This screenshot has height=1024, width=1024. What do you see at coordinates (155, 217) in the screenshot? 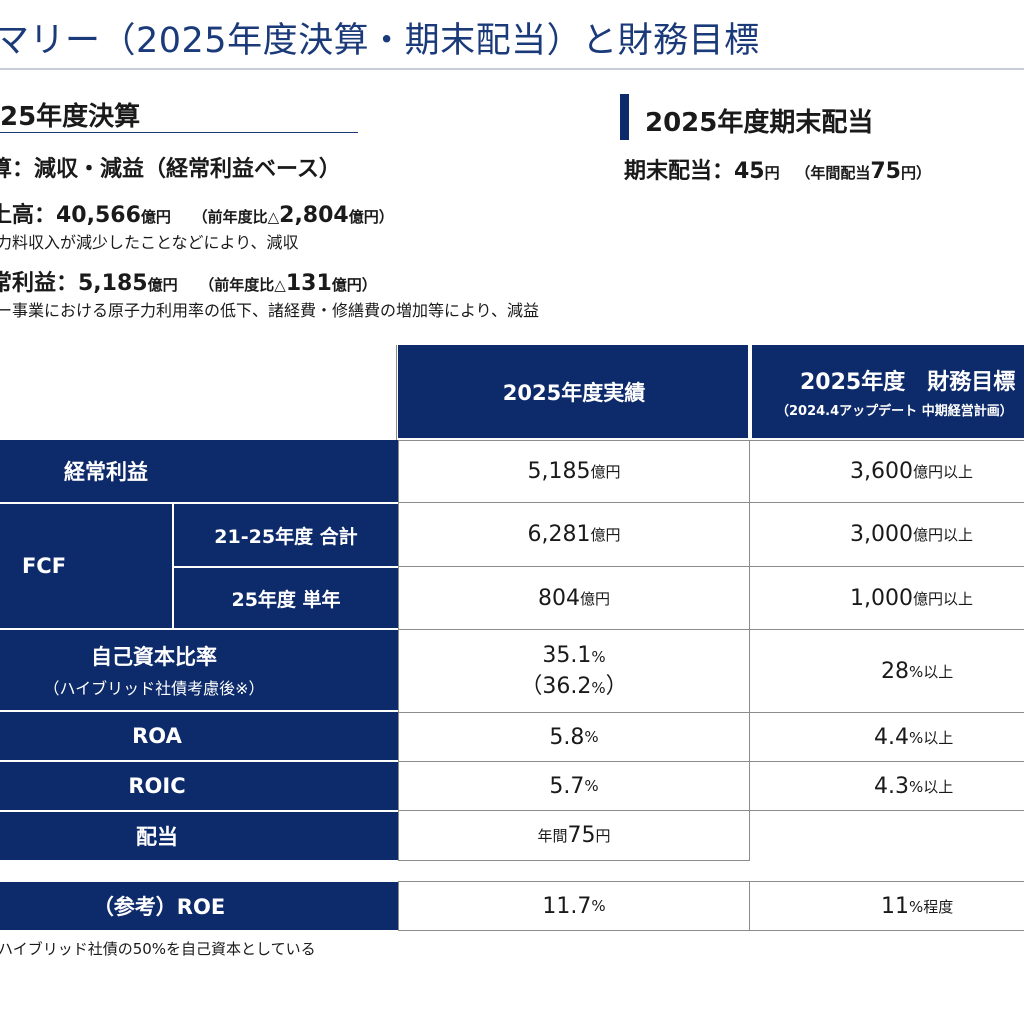
I see `sales-unit: 億円` at bounding box center [155, 217].